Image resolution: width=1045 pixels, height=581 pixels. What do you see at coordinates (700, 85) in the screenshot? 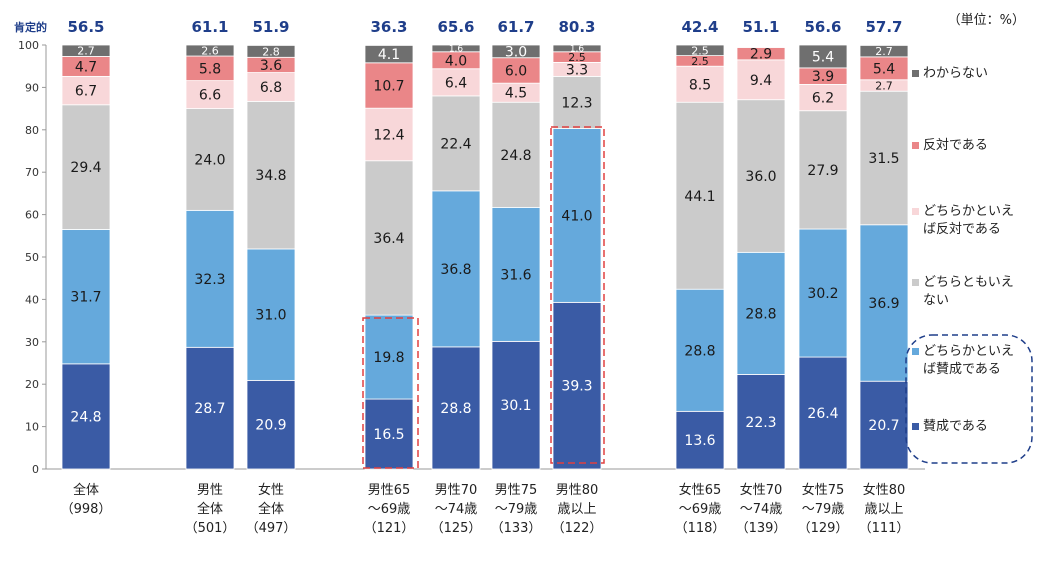
I see `data-label: 8.5` at bounding box center [700, 85].